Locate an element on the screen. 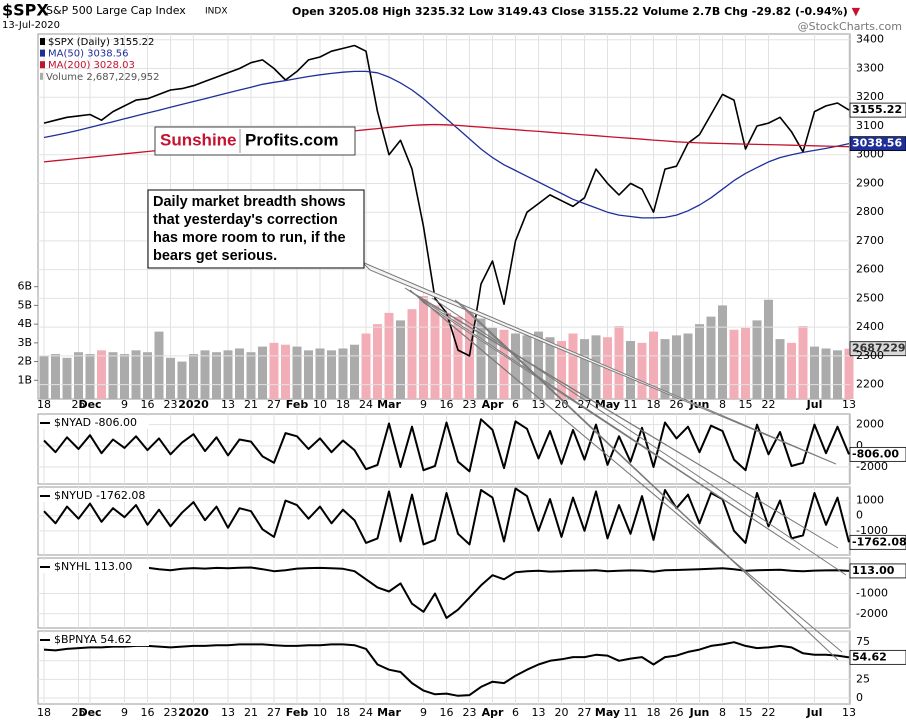  end-tag-label: 3038.56 is located at coordinates (877, 143).